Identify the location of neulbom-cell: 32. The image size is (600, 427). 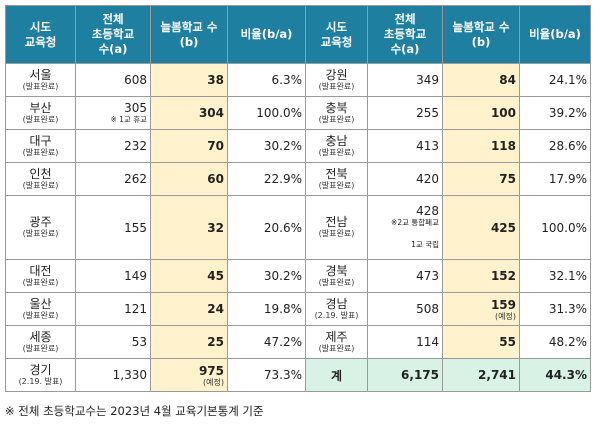
(189, 227).